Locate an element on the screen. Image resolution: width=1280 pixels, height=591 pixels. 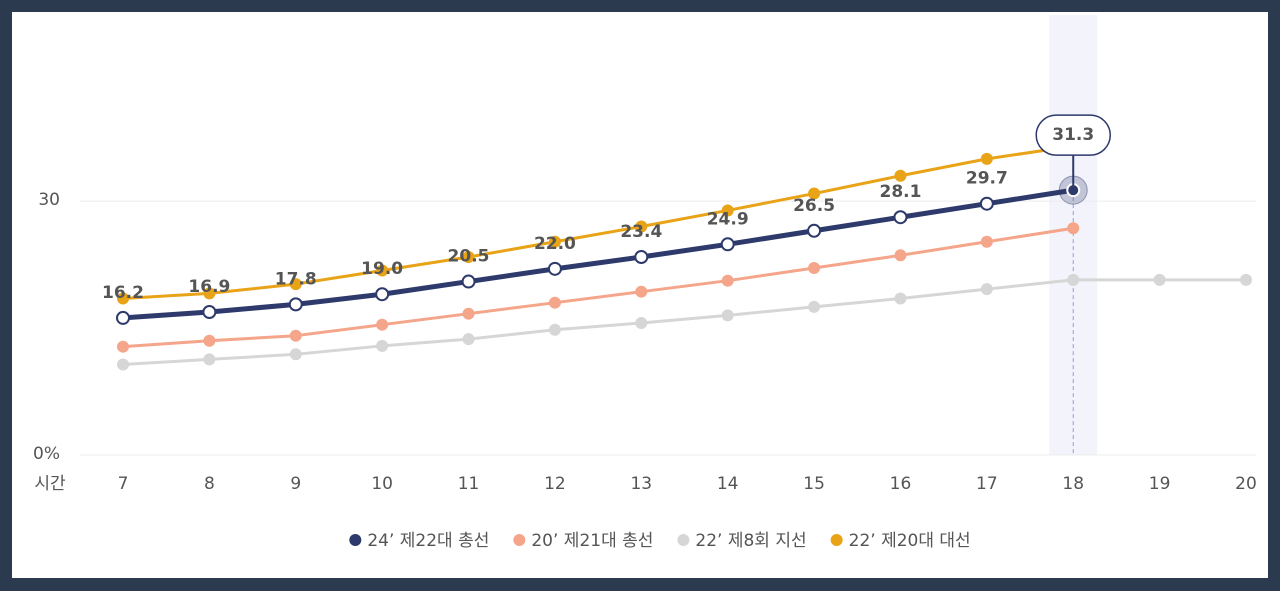
y-tick-label: 30 is located at coordinates (49, 200).